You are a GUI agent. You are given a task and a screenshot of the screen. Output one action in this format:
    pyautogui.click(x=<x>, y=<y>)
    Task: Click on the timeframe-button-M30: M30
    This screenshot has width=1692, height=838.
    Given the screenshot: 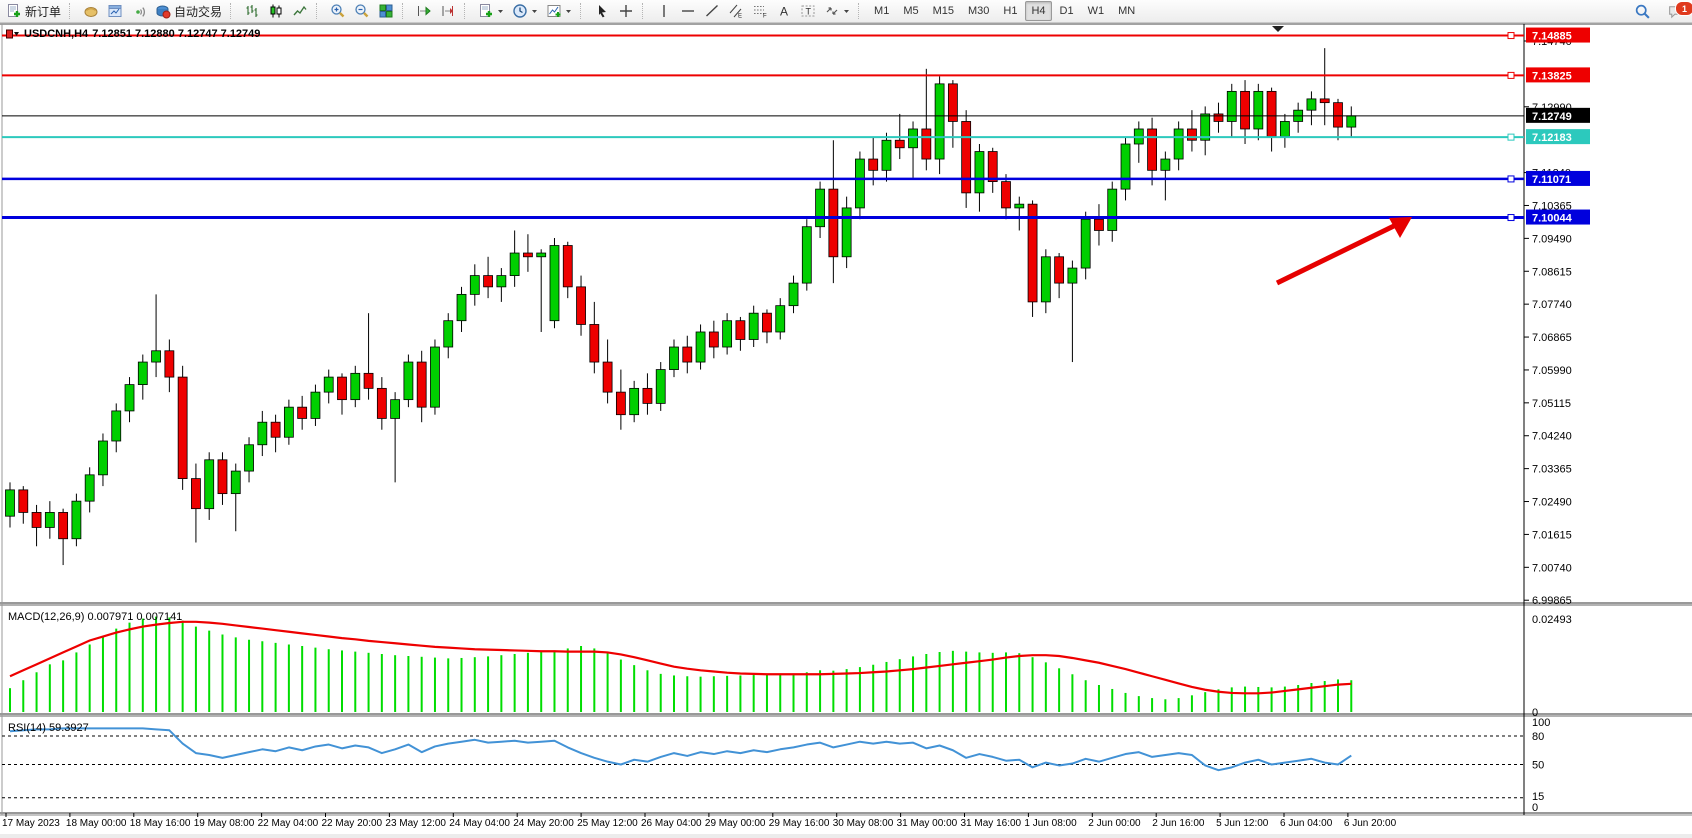 What is the action you would take?
    pyautogui.click(x=979, y=11)
    